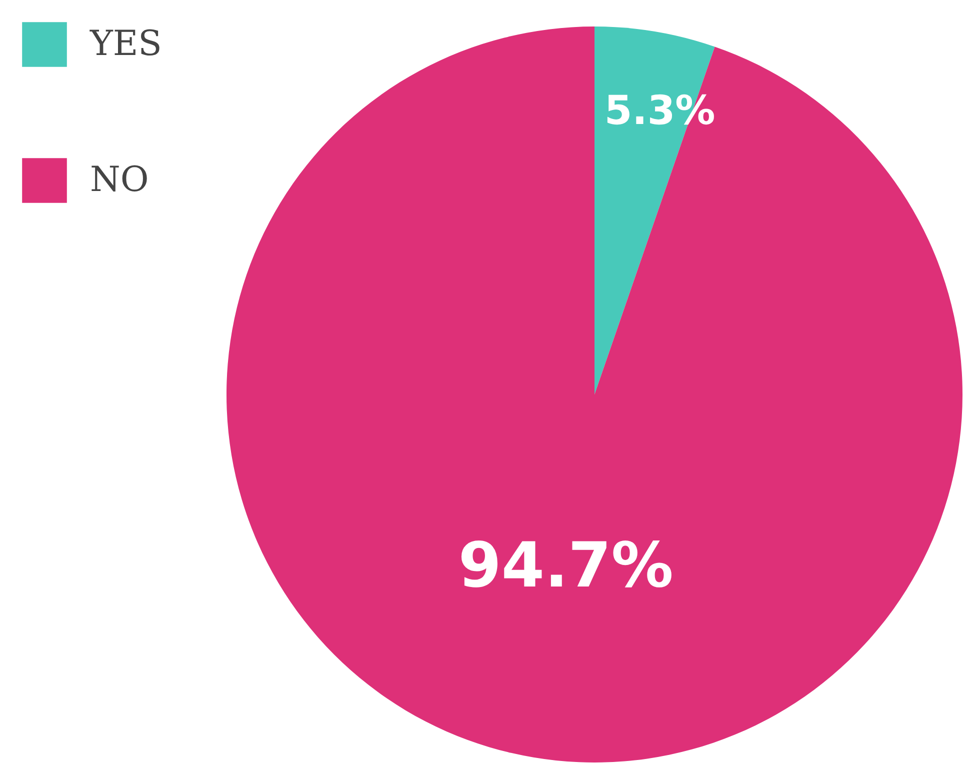 This screenshot has height=767, width=964. I want to click on legend-label: YES, so click(126, 44).